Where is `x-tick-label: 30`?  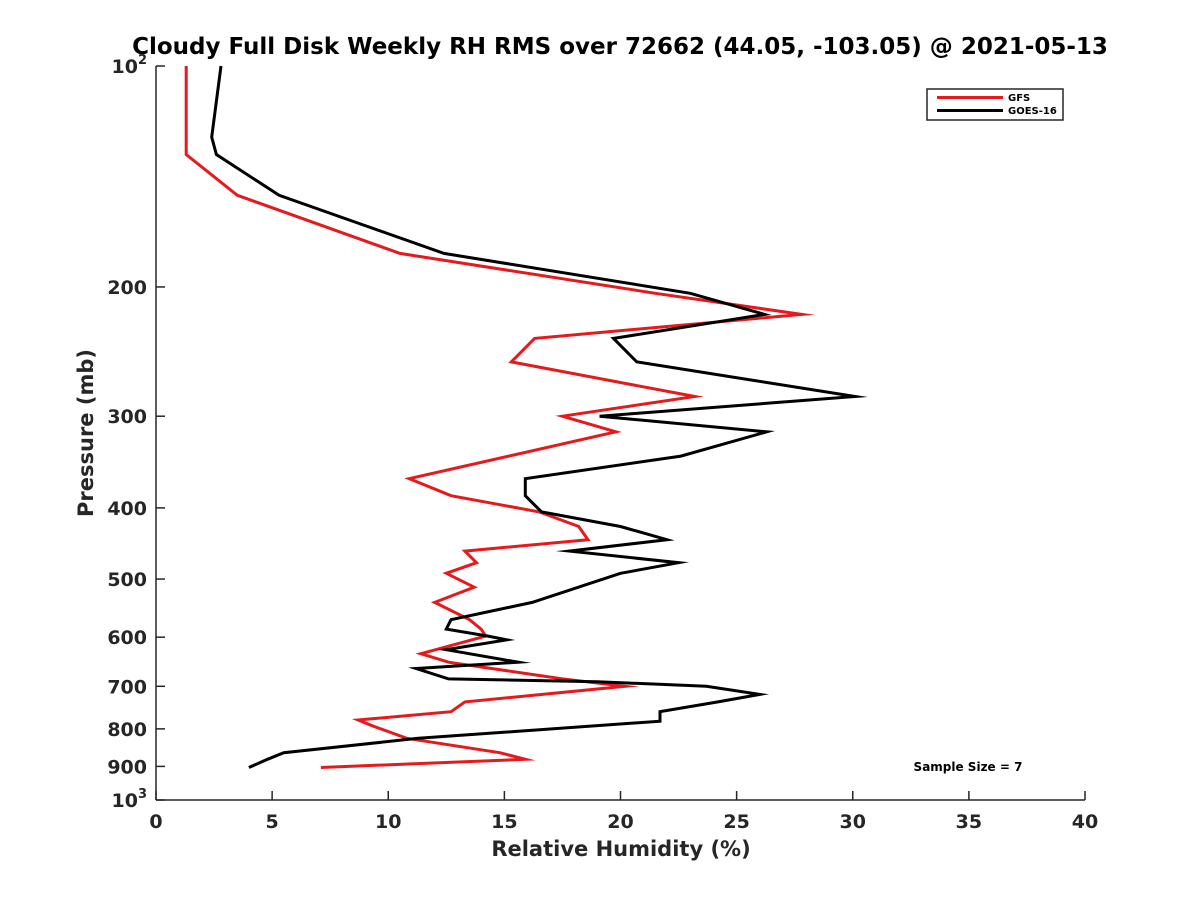 x-tick-label: 30 is located at coordinates (853, 822).